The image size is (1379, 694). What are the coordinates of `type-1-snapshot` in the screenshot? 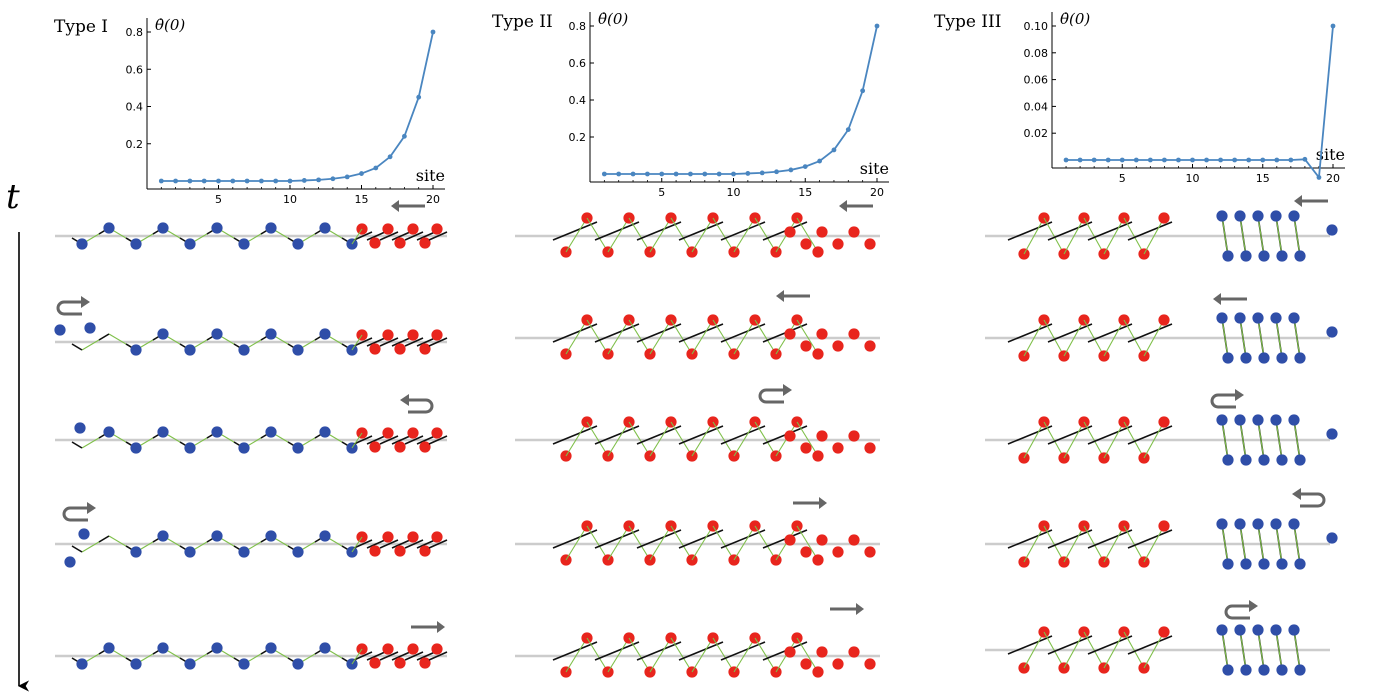 It's located at (251, 424).